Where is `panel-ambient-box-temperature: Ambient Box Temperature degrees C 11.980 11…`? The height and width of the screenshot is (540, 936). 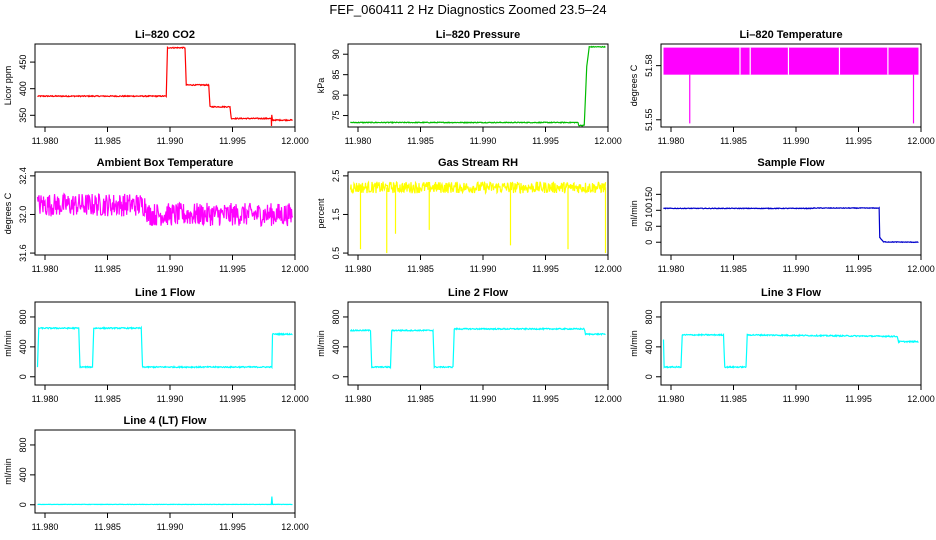 panel-ambient-box-temperature: Ambient Box Temperature degrees C 11.980 11… is located at coordinates (156, 215).